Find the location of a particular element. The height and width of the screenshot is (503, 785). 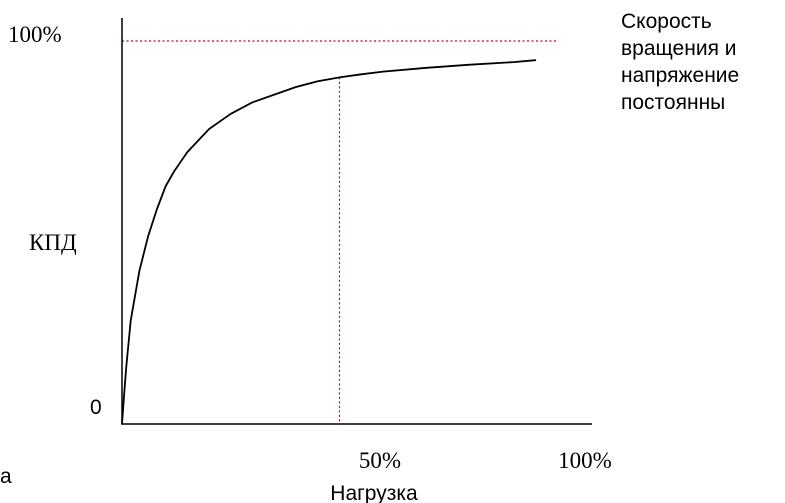

y-tick-label-0: 0 is located at coordinates (96, 407).